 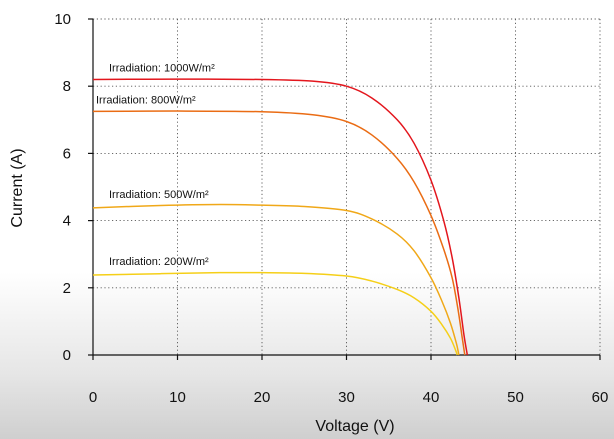 I want to click on y-tick-label-4: 4, so click(x=67, y=221).